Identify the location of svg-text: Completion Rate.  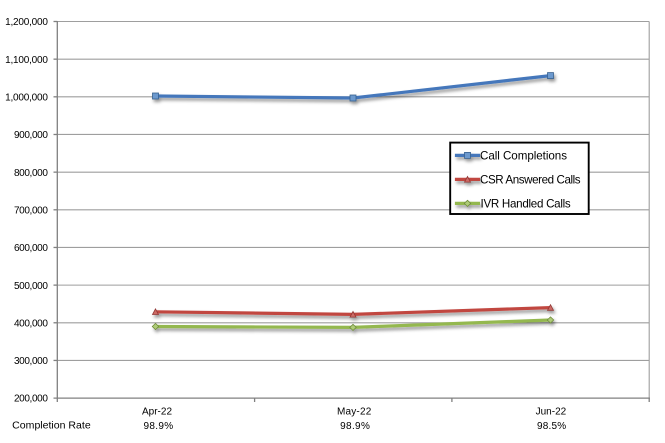
(51, 426).